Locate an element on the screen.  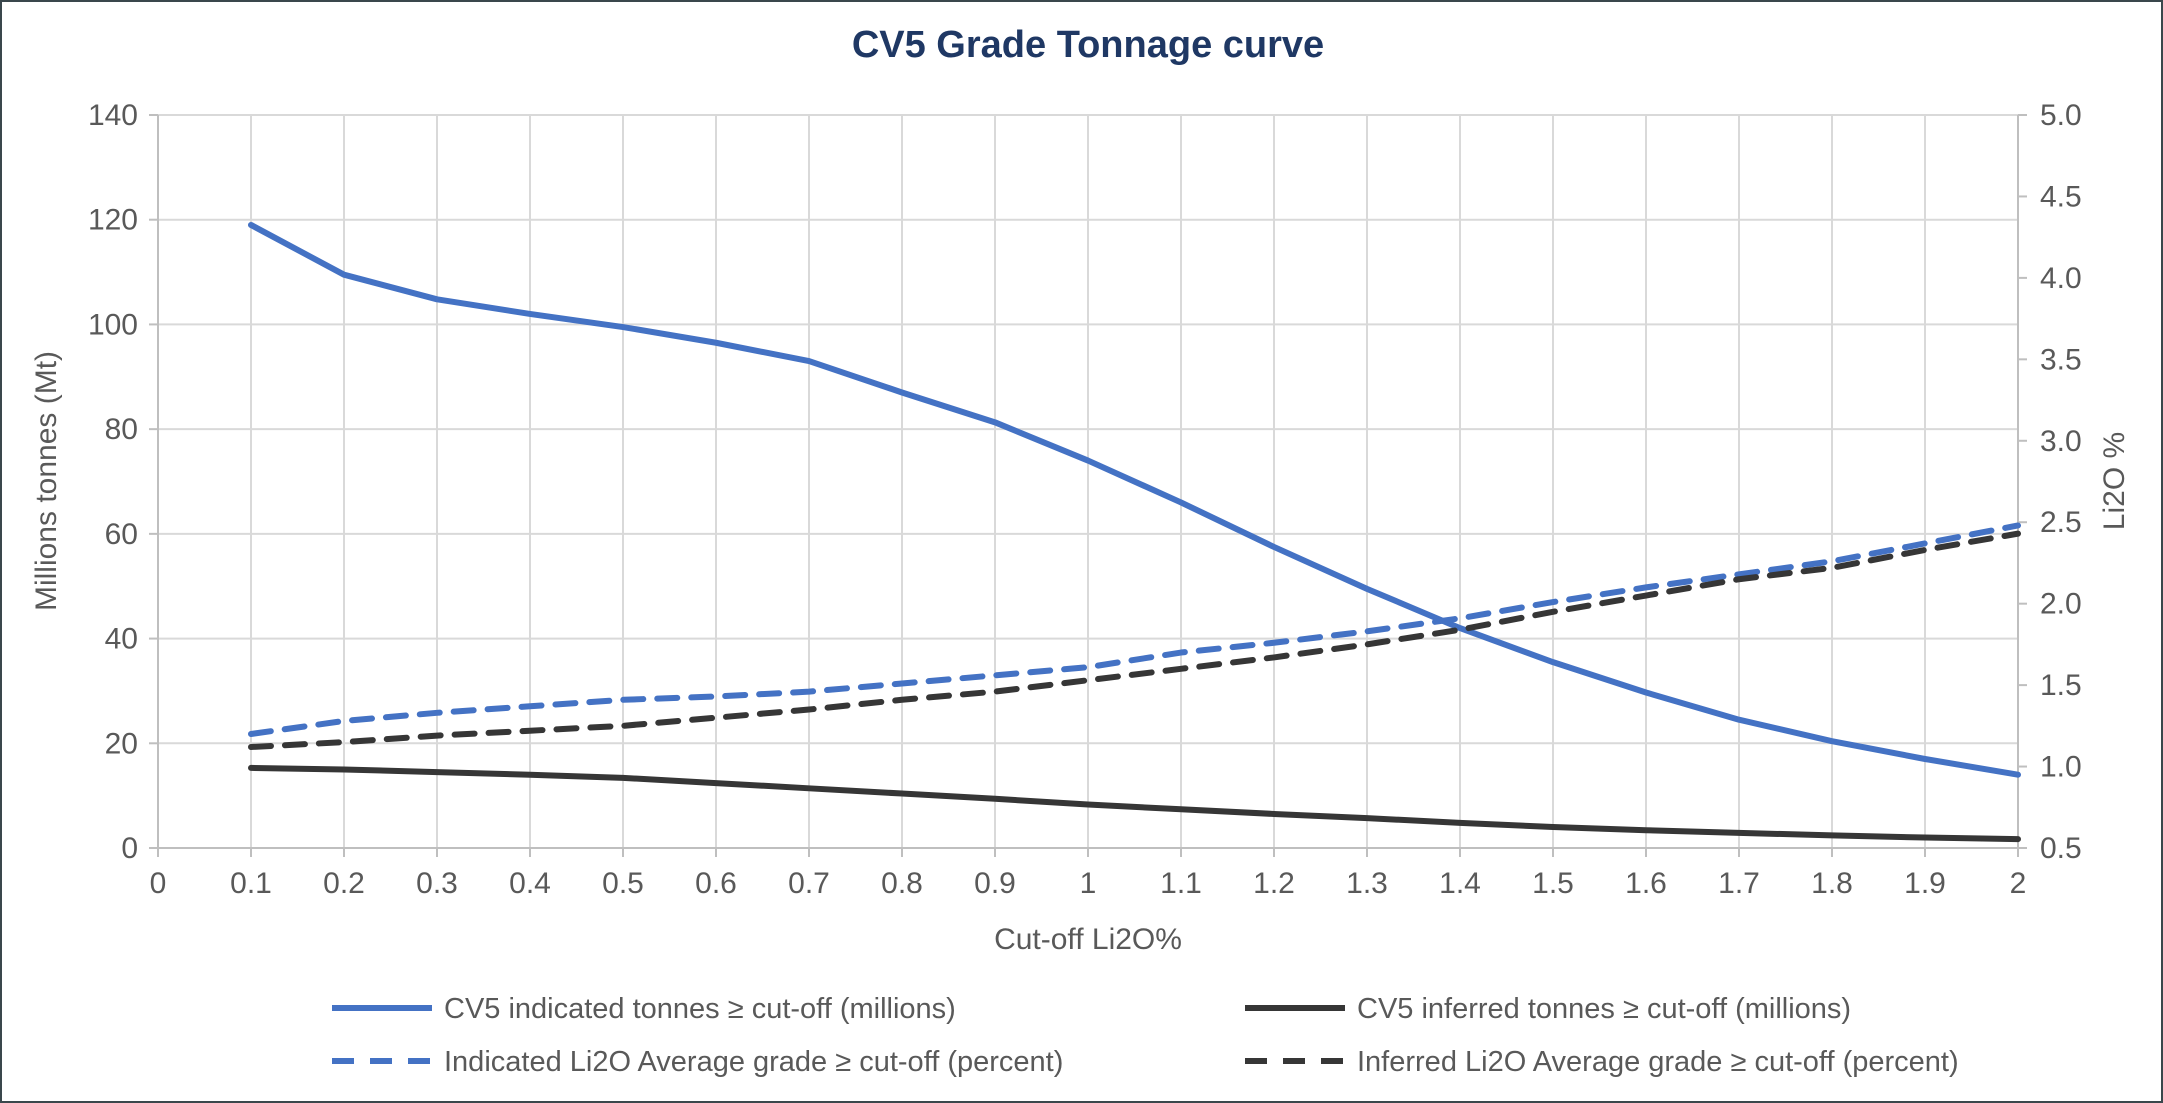
left-y-tick-label: 100 is located at coordinates (113, 324).